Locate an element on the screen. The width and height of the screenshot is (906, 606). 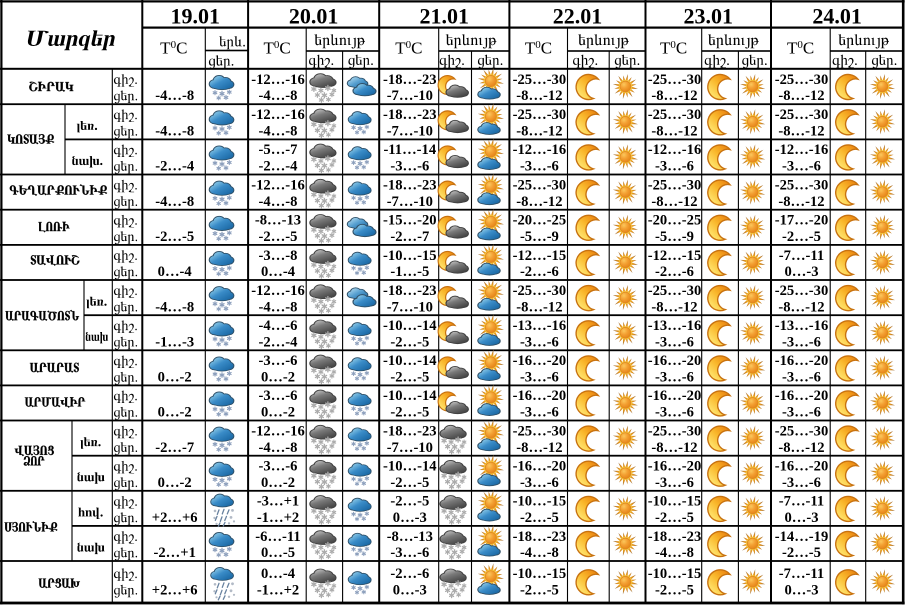
svg-text: 20.01 is located at coordinates (314, 16).